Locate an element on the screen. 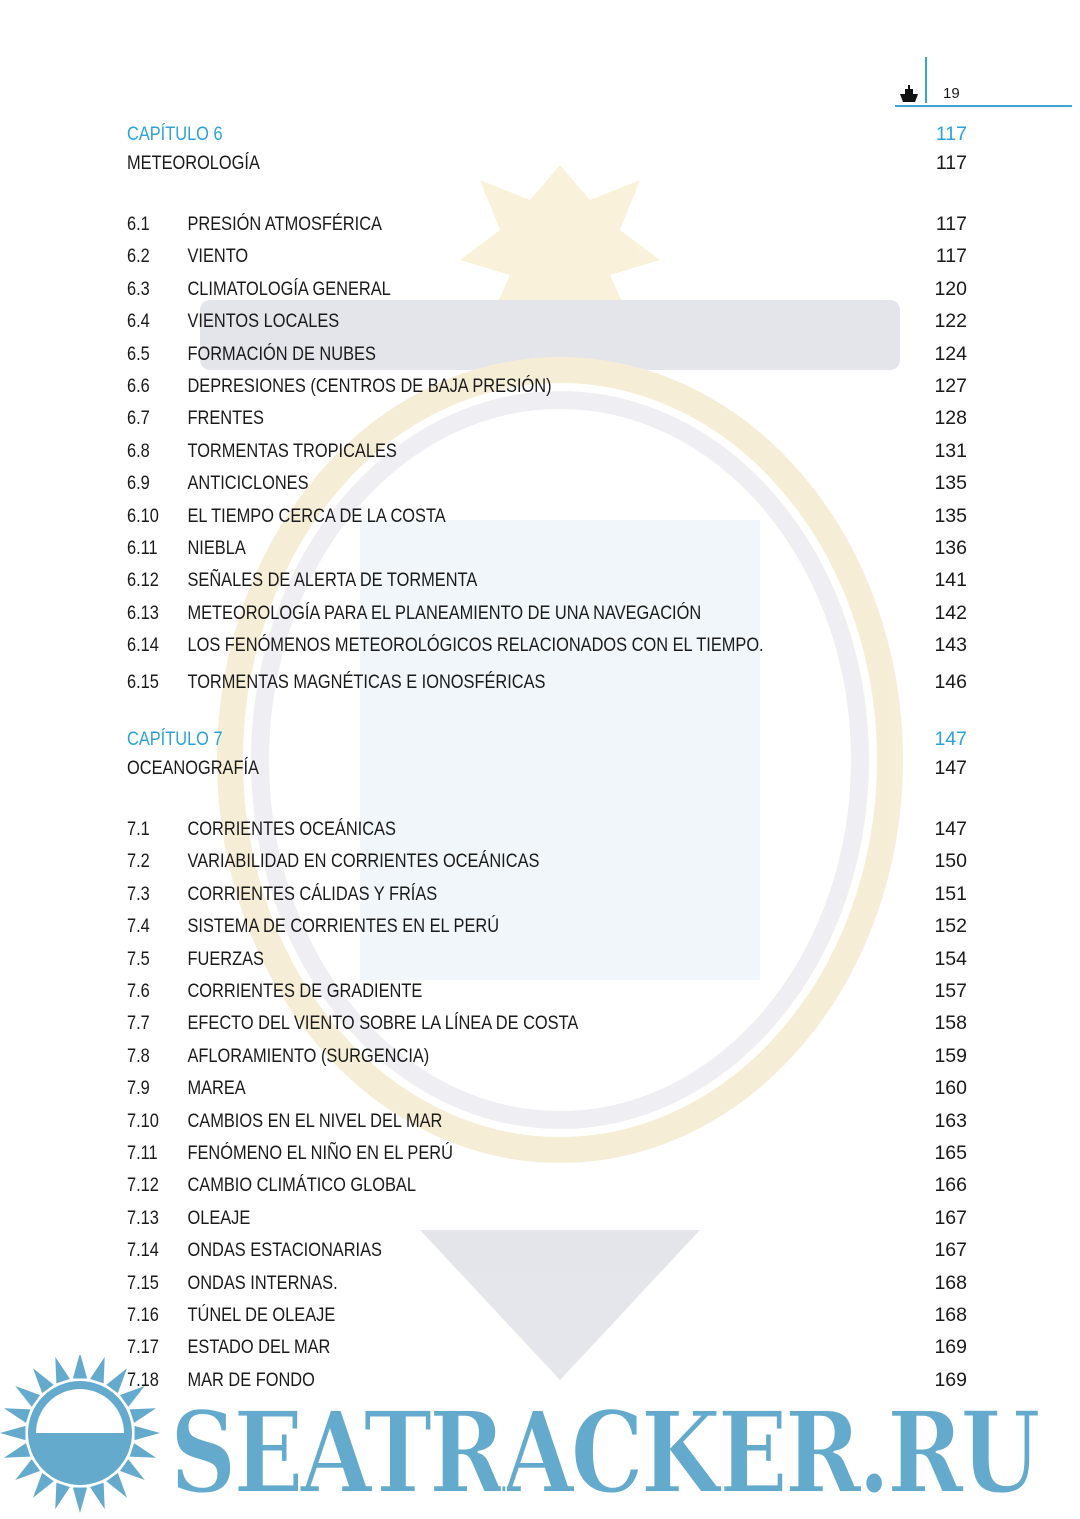 The height and width of the screenshot is (1519, 1080). section-number: 7.1 is located at coordinates (138, 829).